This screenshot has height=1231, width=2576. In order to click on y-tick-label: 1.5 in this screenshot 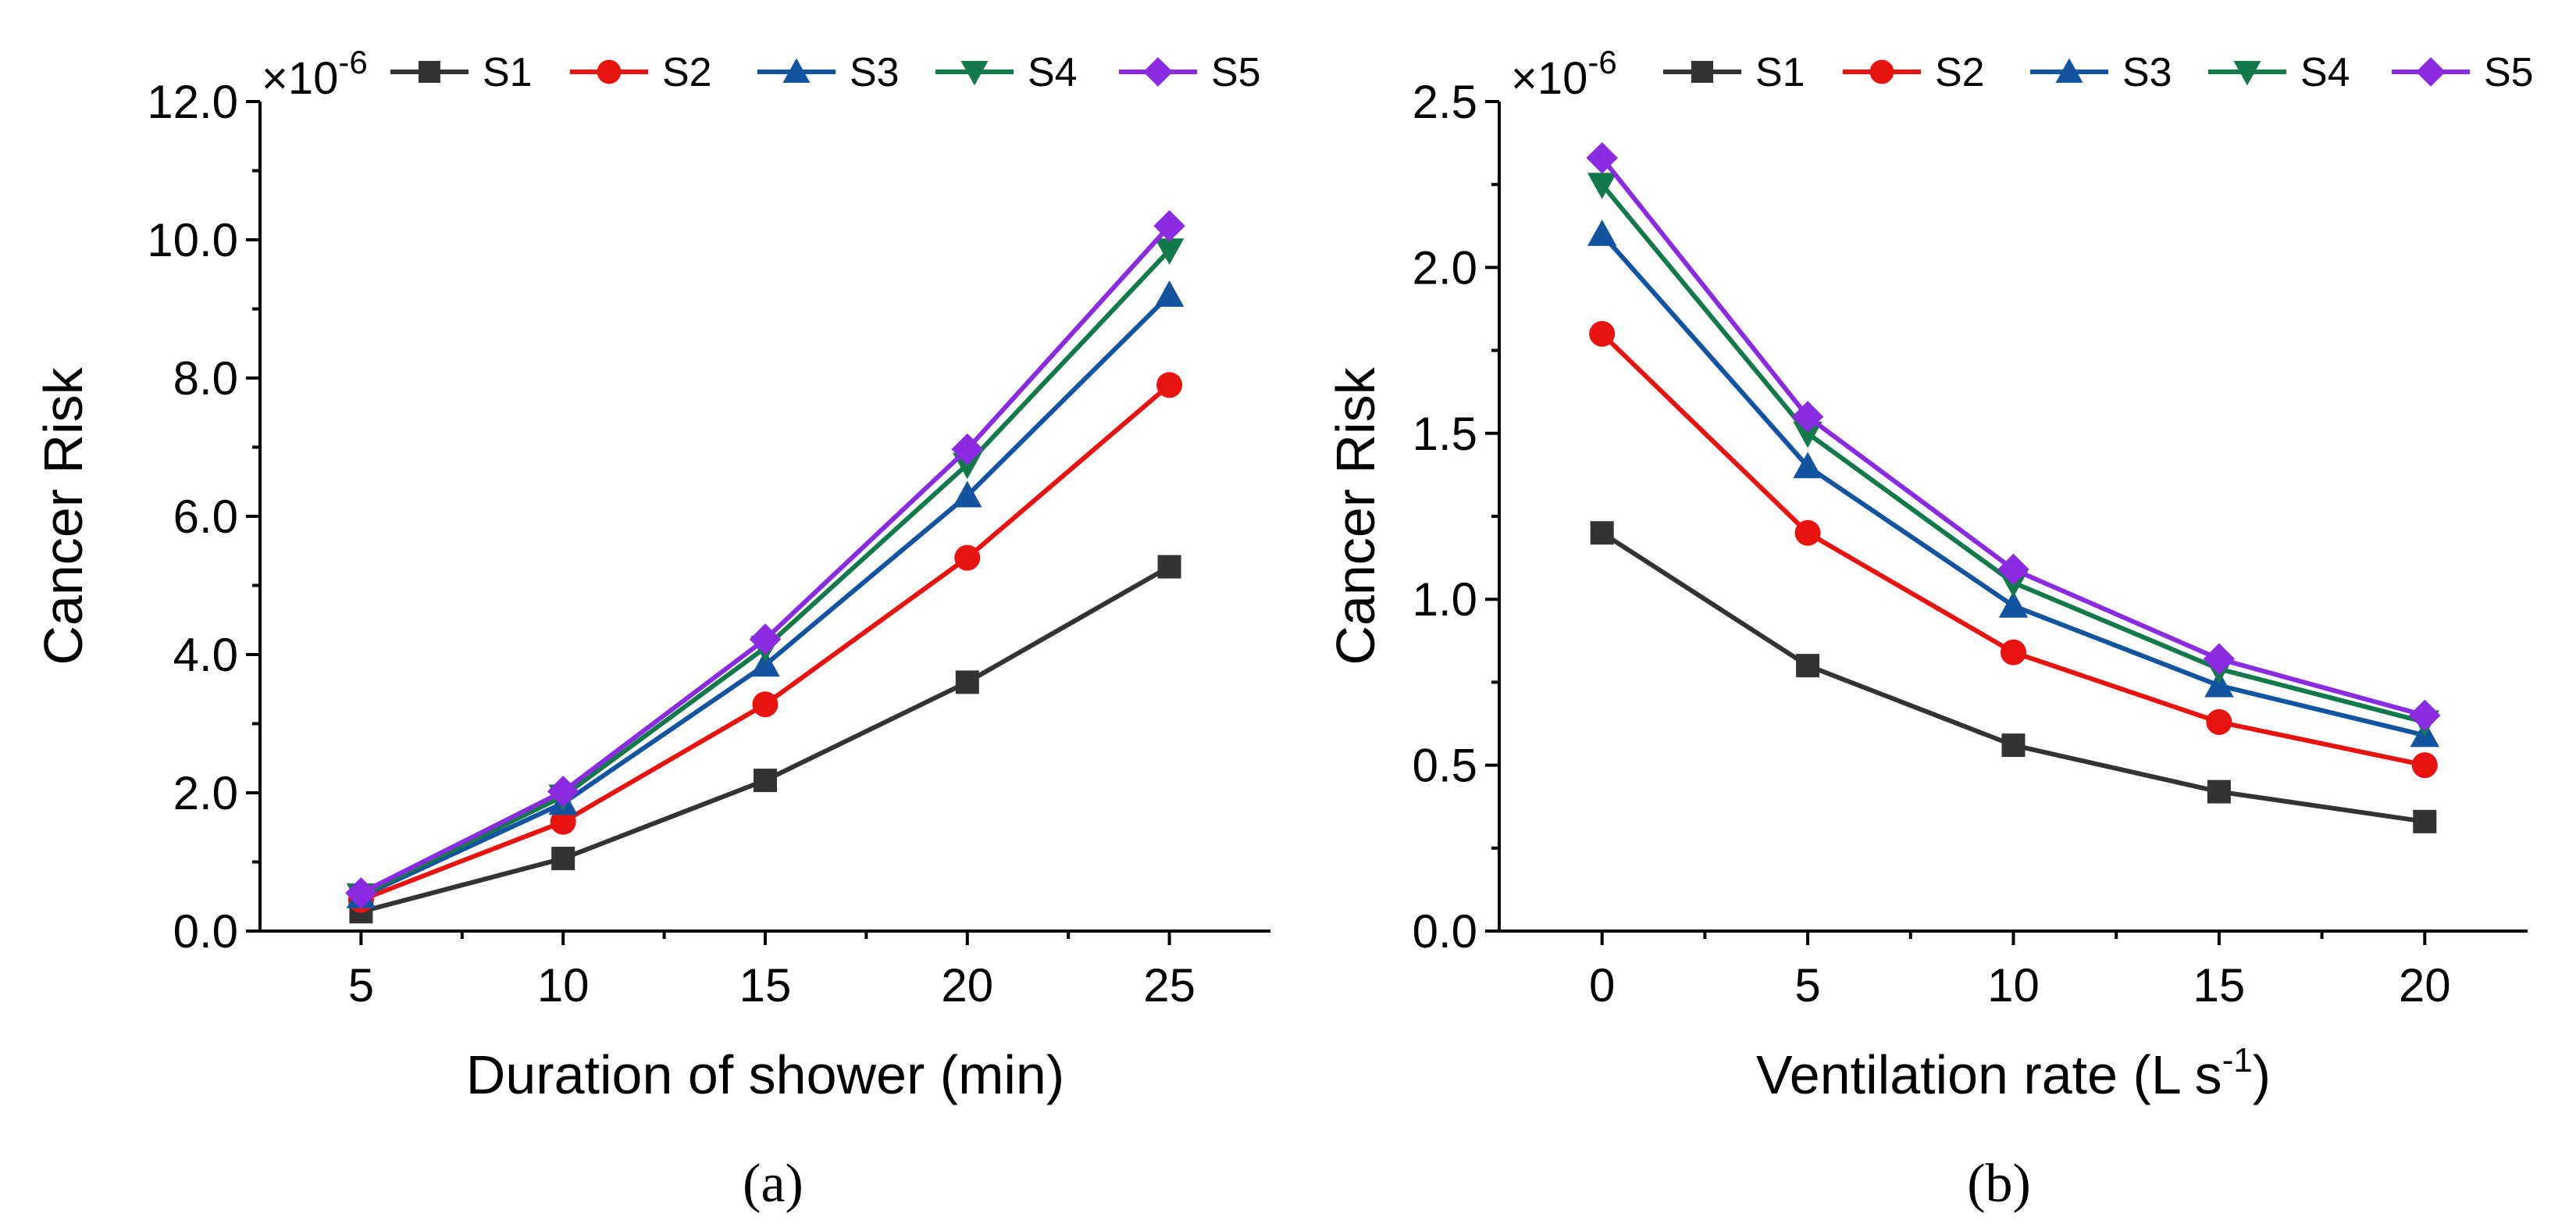, I will do `click(1445, 434)`.